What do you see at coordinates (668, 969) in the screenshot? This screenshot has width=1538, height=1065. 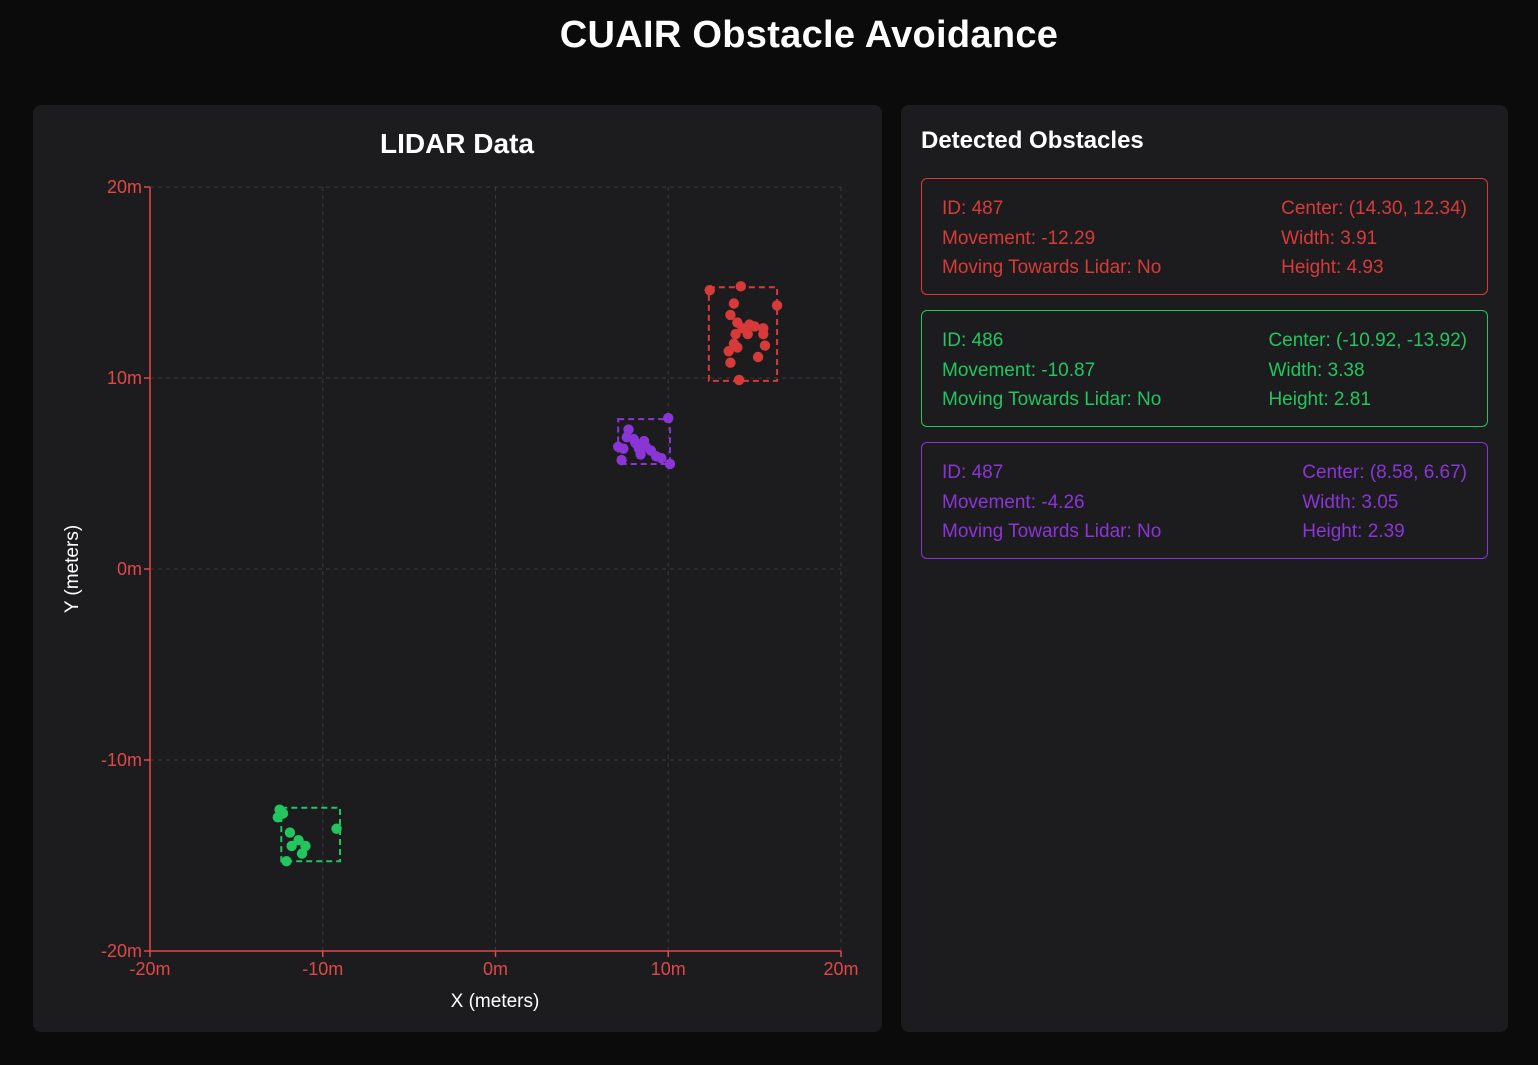 I see `x-tick-label: 10m` at bounding box center [668, 969].